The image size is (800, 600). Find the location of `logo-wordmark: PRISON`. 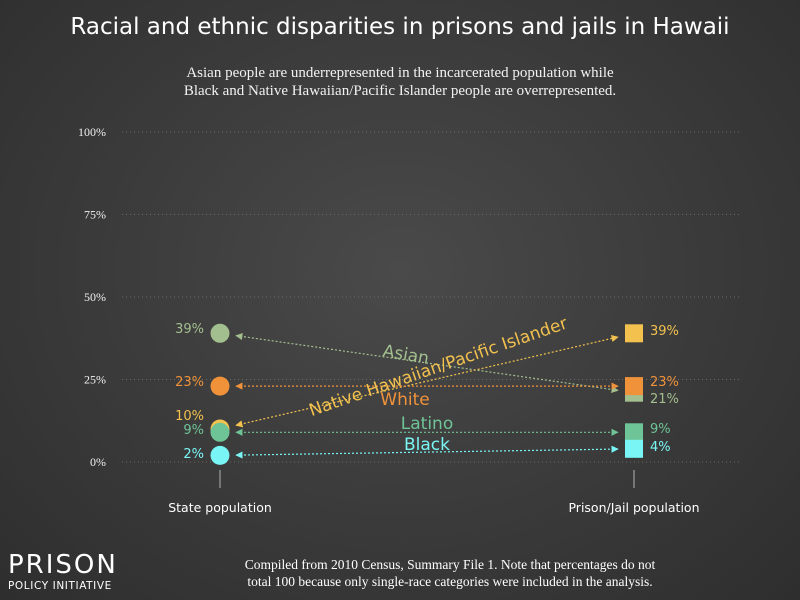

logo-wordmark: PRISON is located at coordinates (63, 565).